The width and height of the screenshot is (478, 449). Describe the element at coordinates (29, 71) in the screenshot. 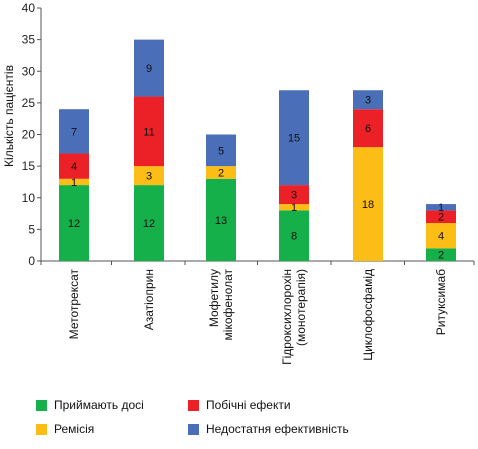

I see `y-tick-label: 30` at that location.